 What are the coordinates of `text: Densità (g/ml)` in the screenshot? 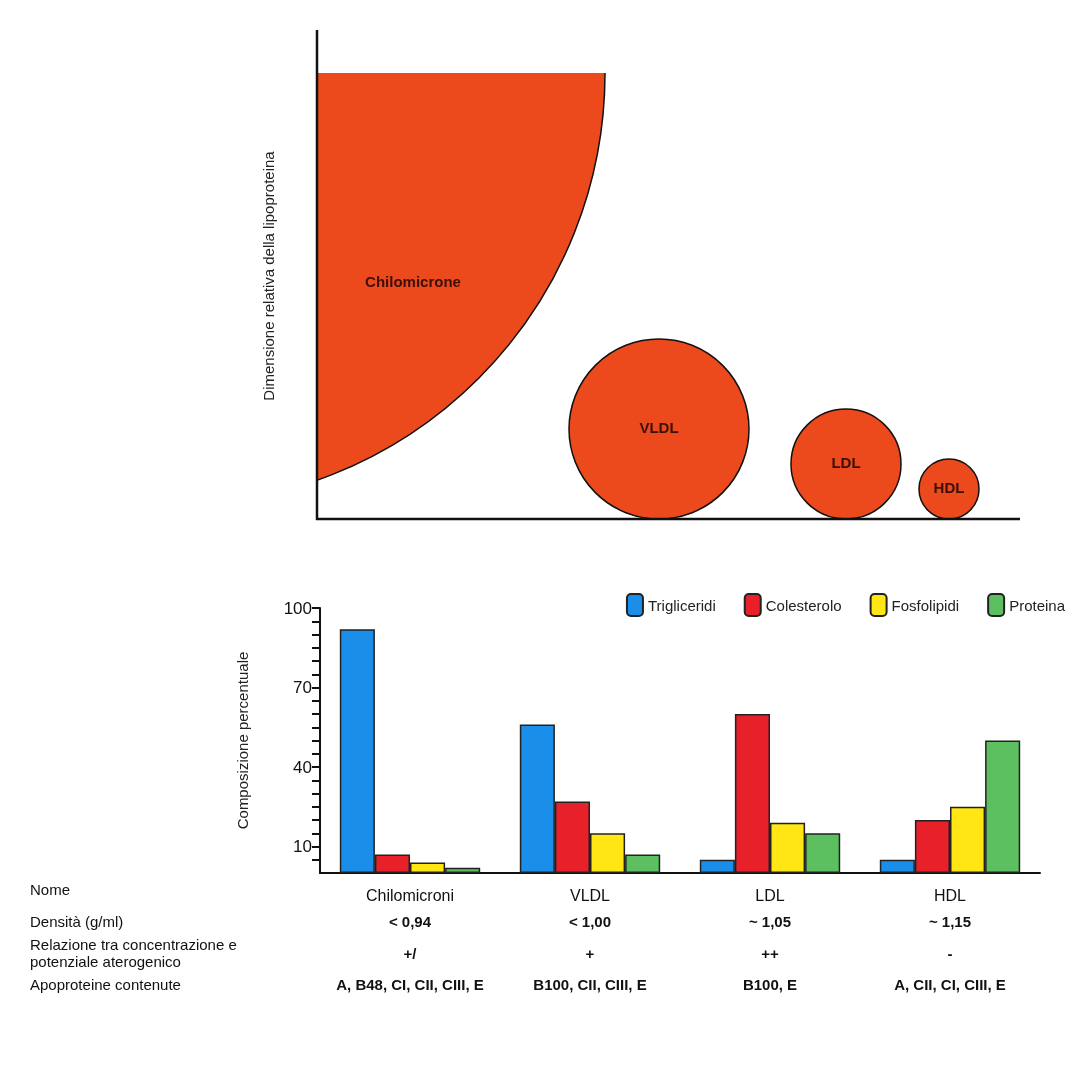 It's located at (77, 921).